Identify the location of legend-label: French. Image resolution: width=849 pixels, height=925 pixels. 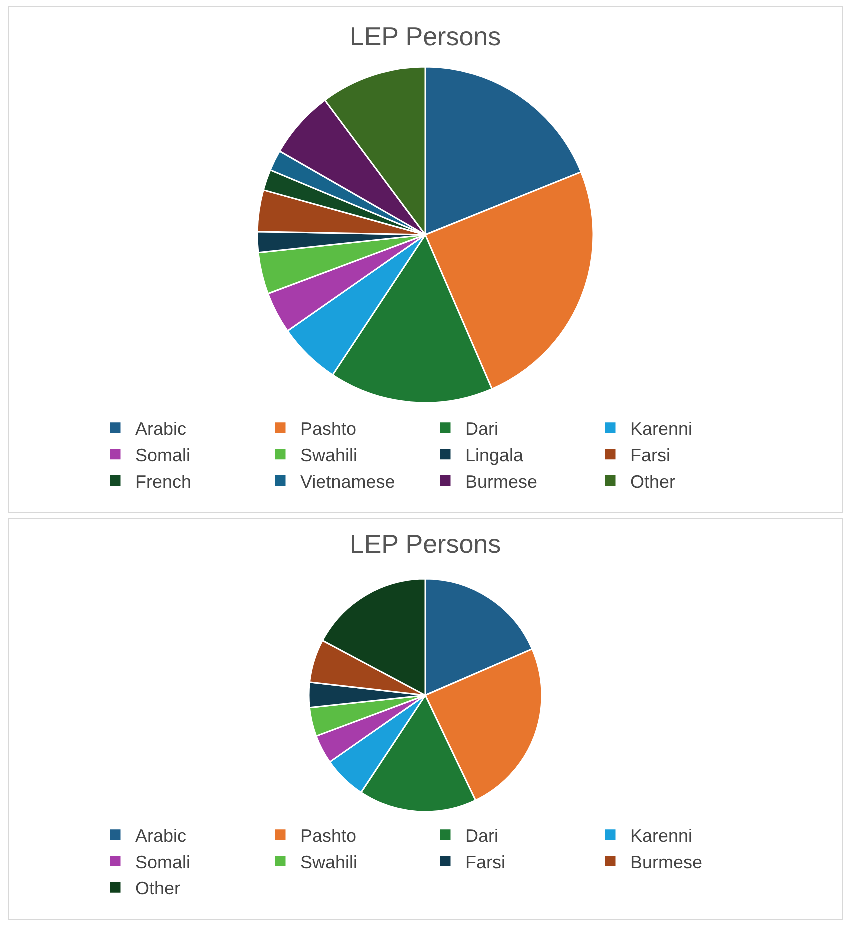
(164, 482).